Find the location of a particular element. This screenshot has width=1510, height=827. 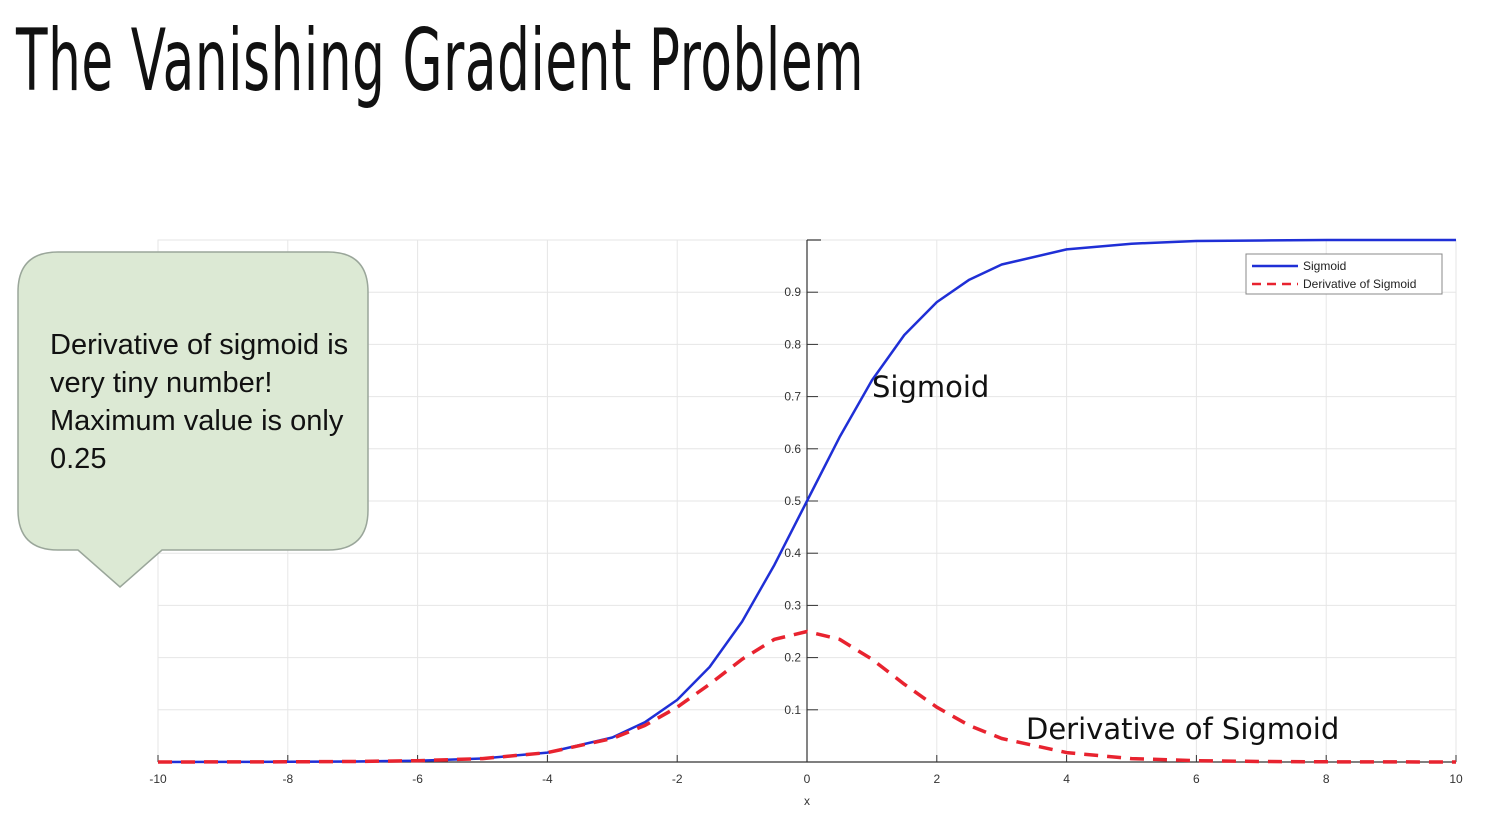

x-tick-label: -6 is located at coordinates (417, 779).